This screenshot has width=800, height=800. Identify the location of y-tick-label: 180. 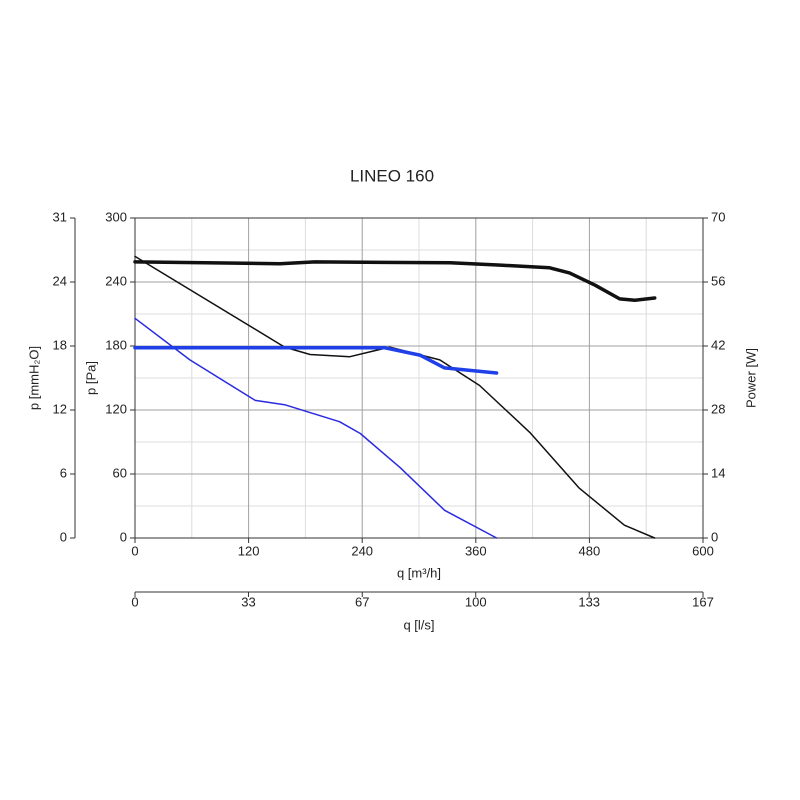
(116, 344).